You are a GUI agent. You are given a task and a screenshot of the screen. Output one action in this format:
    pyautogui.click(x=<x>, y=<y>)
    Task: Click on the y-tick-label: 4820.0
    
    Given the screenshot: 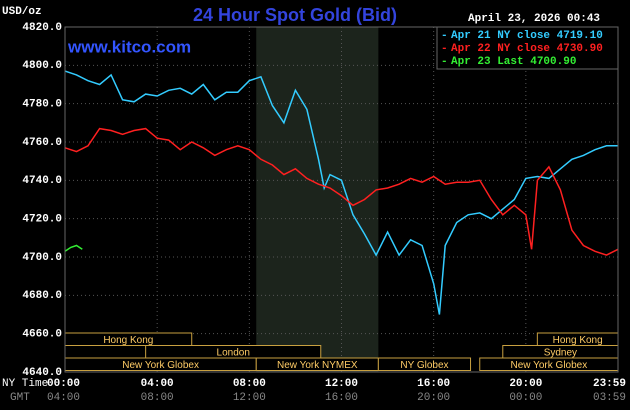 What is the action you would take?
    pyautogui.click(x=42, y=28)
    